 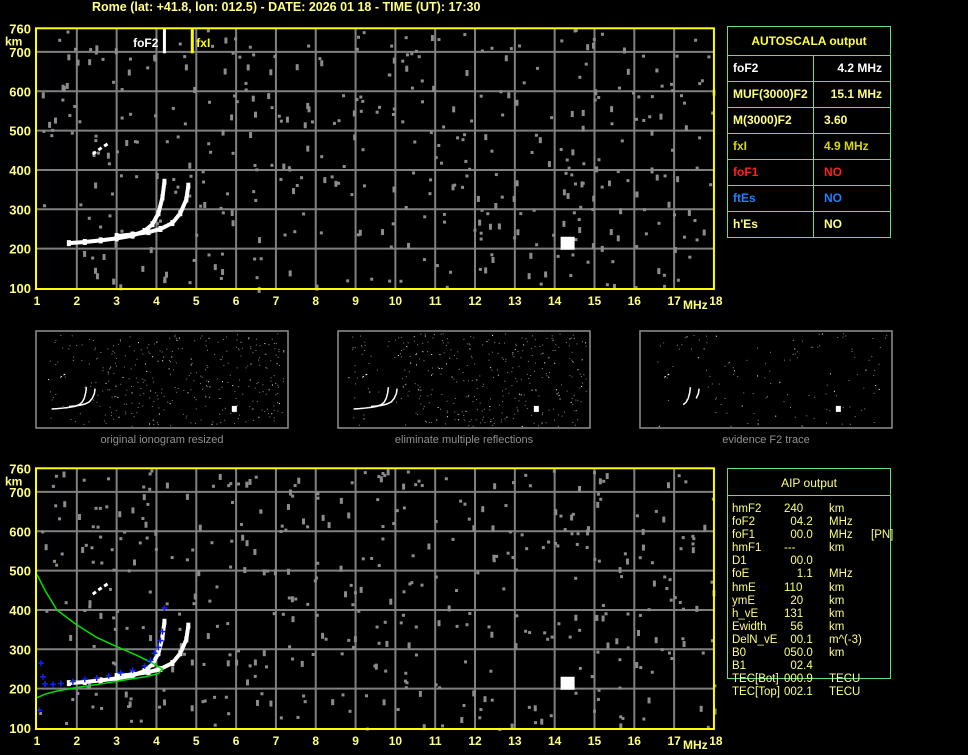 What do you see at coordinates (812, 601) in the screenshot?
I see `aip-row: ymE 20 km` at bounding box center [812, 601].